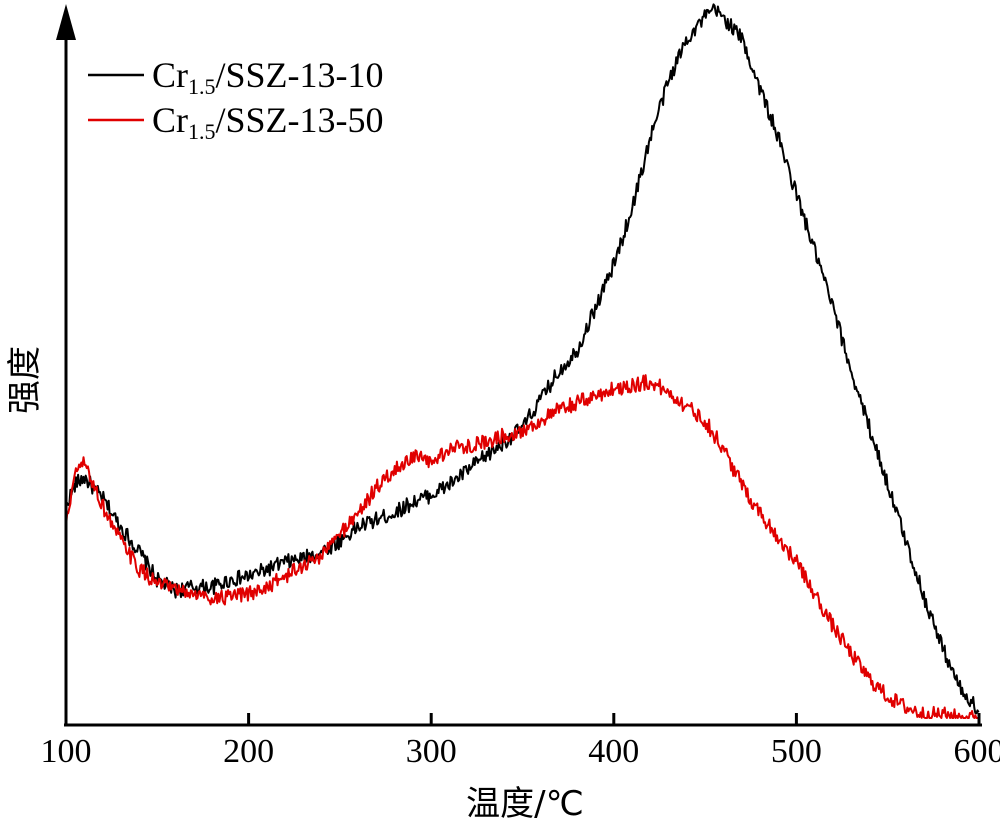 The width and height of the screenshot is (1000, 833). I want to click on x-tick-label: 300, so click(431, 751).